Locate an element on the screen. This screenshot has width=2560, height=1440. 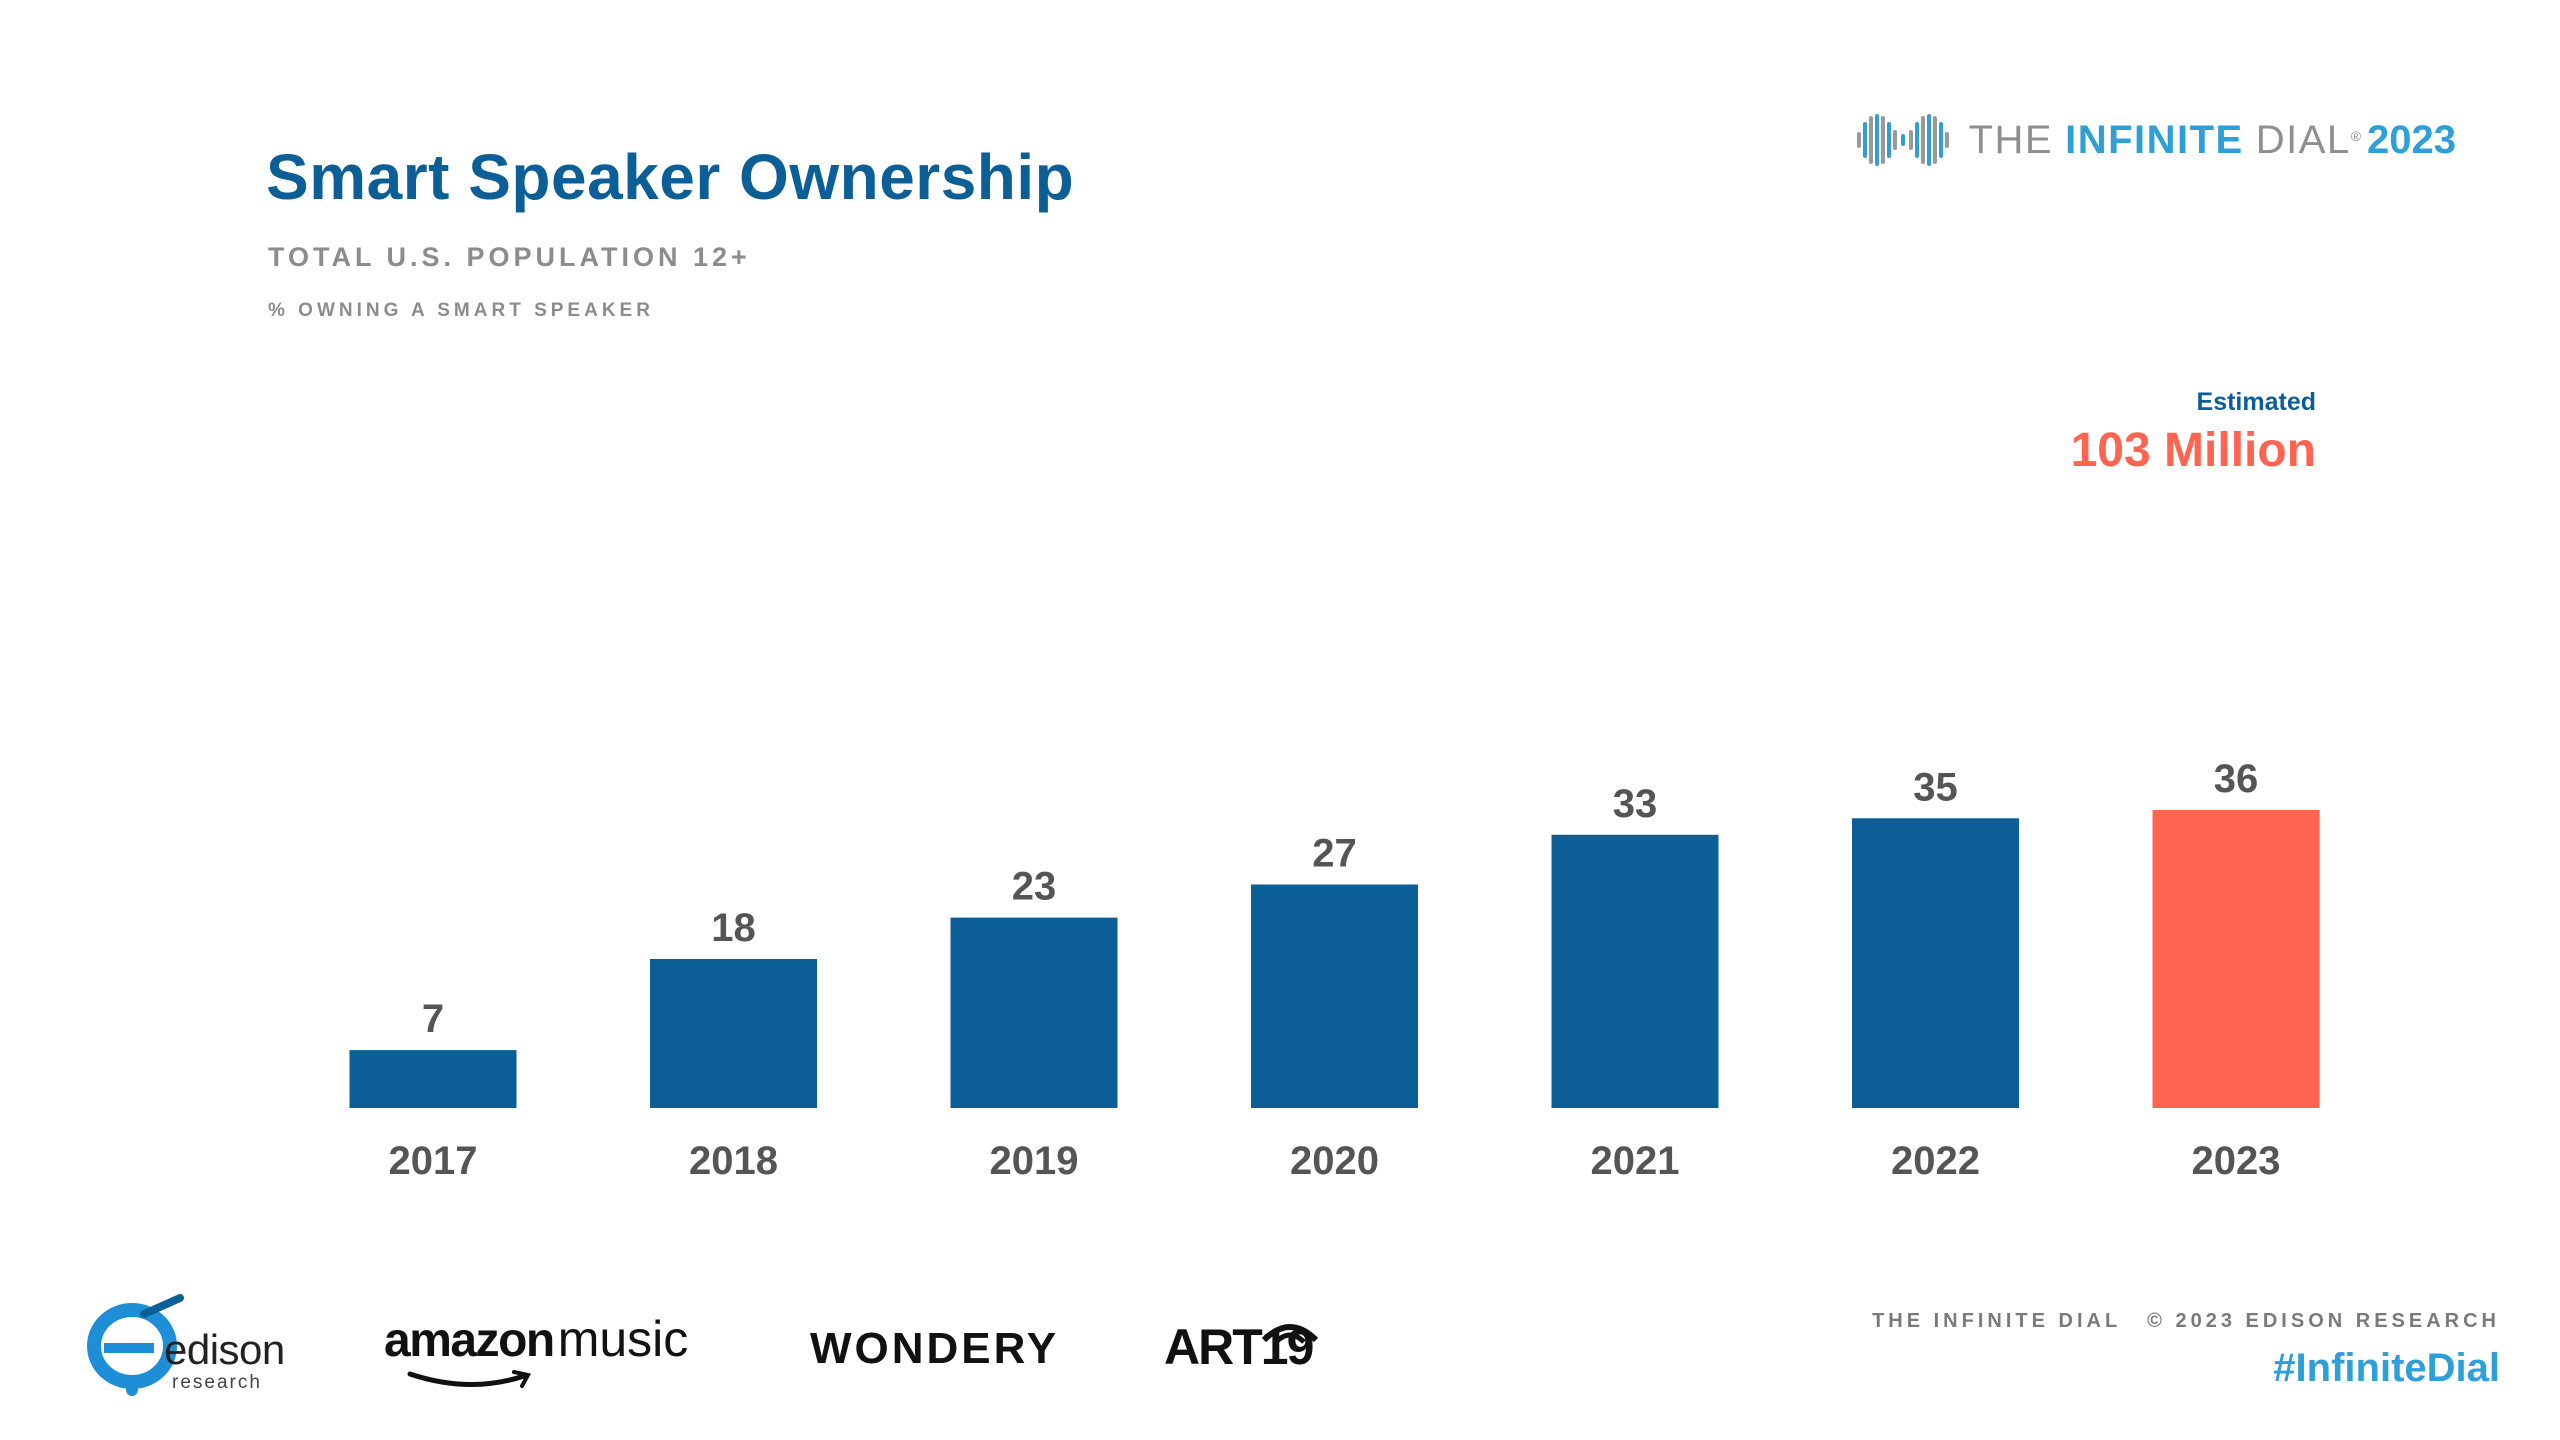
bar-2022 is located at coordinates (1935, 963).